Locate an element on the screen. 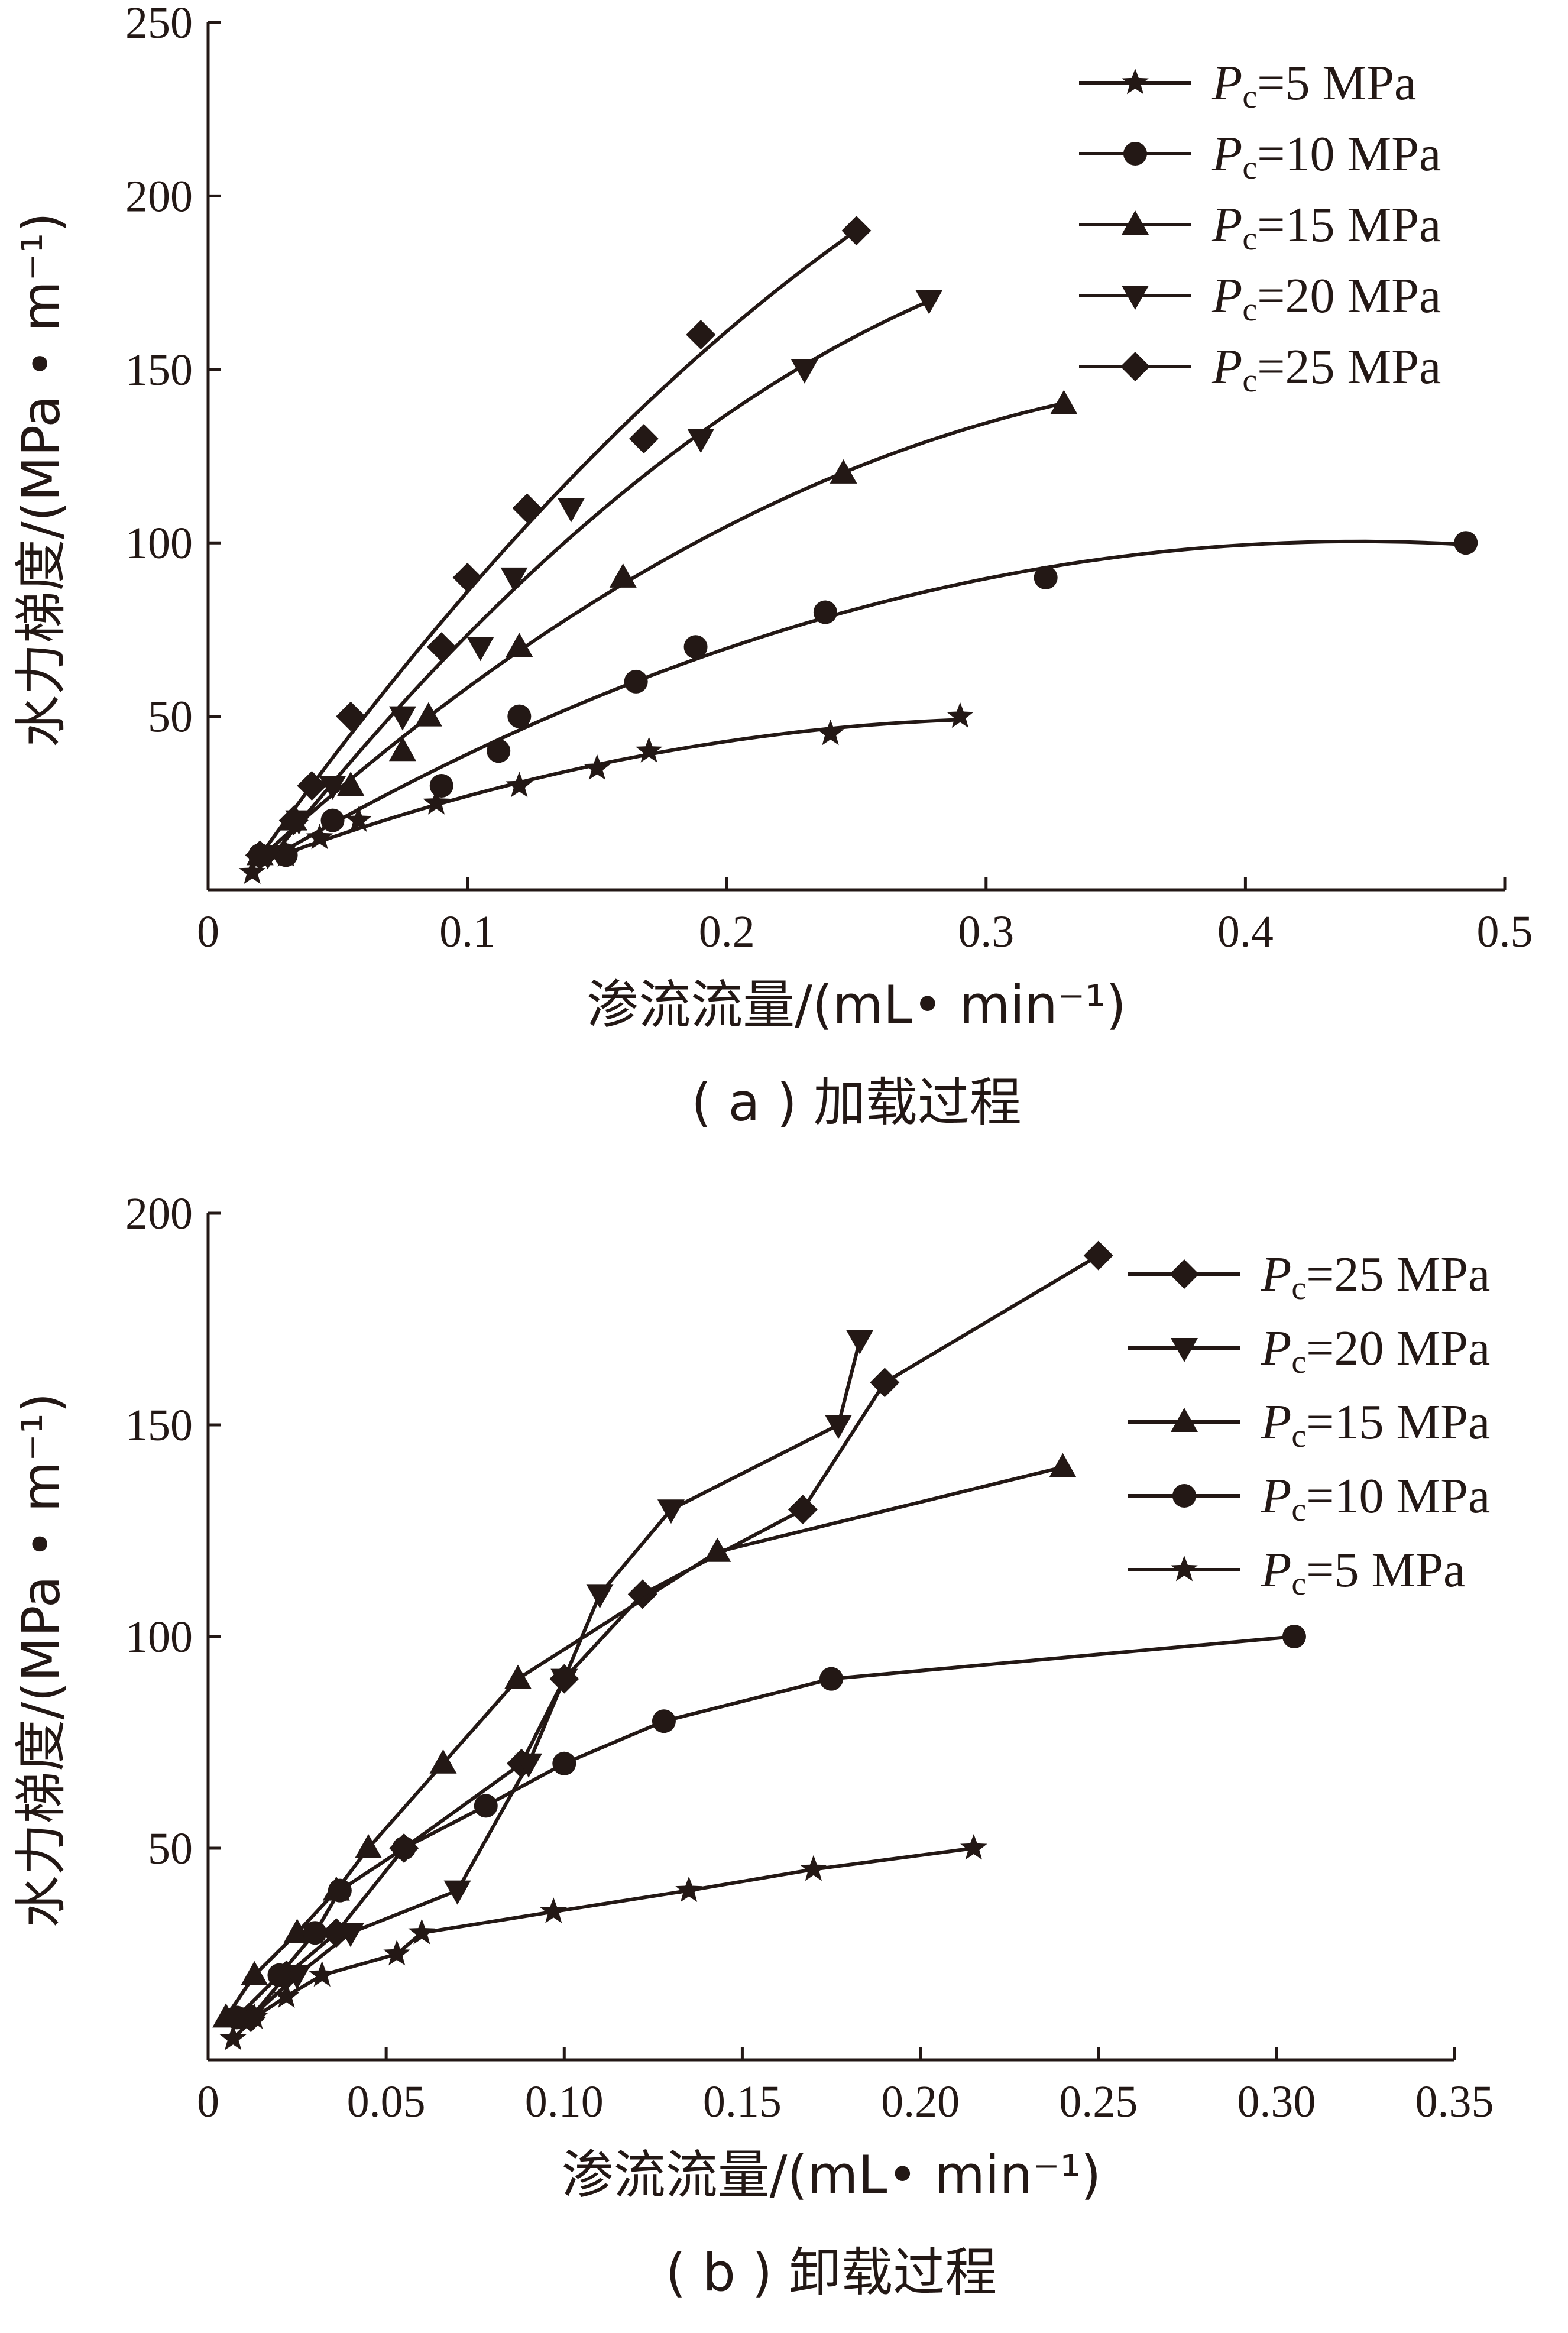  x-tick-label: 0.15 is located at coordinates (742, 2102).